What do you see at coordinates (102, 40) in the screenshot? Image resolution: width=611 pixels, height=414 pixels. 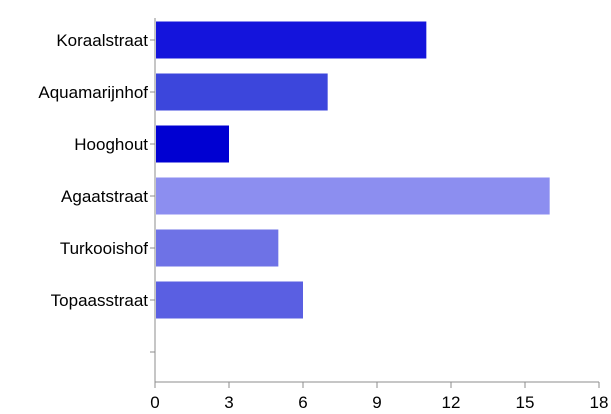 I see `category-label: Koraalstraat` at bounding box center [102, 40].